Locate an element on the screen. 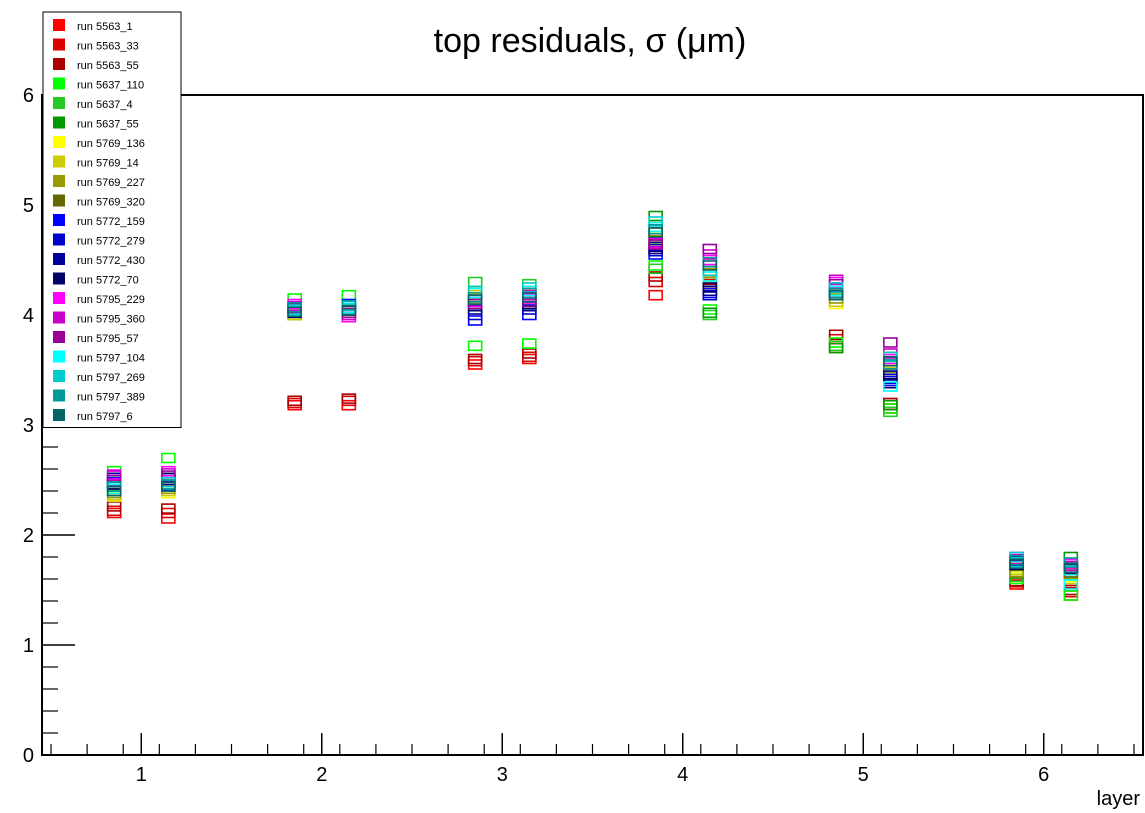 This screenshot has width=1145, height=813. x-tick-label: 1 is located at coordinates (141, 775).